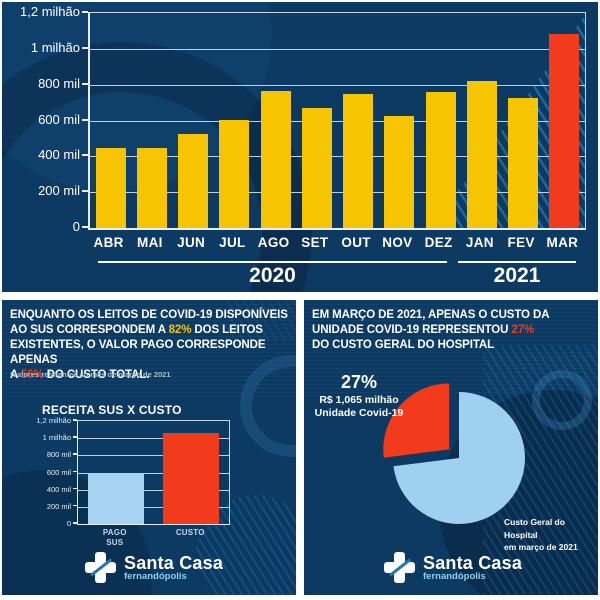 The image size is (600, 600). I want to click on x-label-nov: NOV, so click(397, 242).